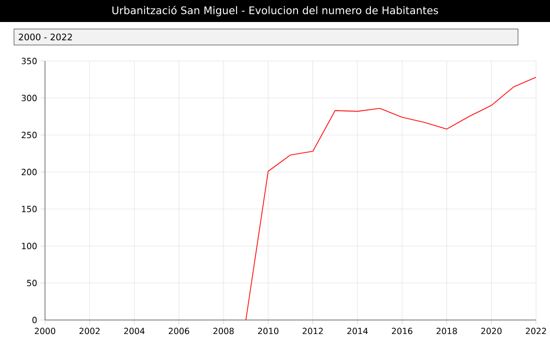 Image resolution: width=550 pixels, height=350 pixels. I want to click on y-tick-label: 0, so click(34, 320).